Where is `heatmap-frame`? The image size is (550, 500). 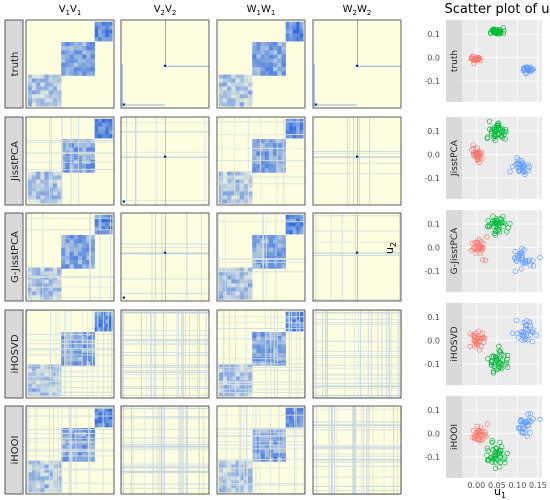 heatmap-frame is located at coordinates (261, 354).